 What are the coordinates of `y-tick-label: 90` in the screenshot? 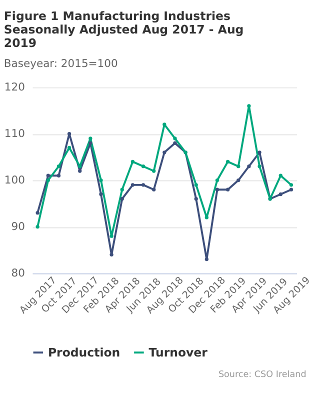 It's located at (18, 227).